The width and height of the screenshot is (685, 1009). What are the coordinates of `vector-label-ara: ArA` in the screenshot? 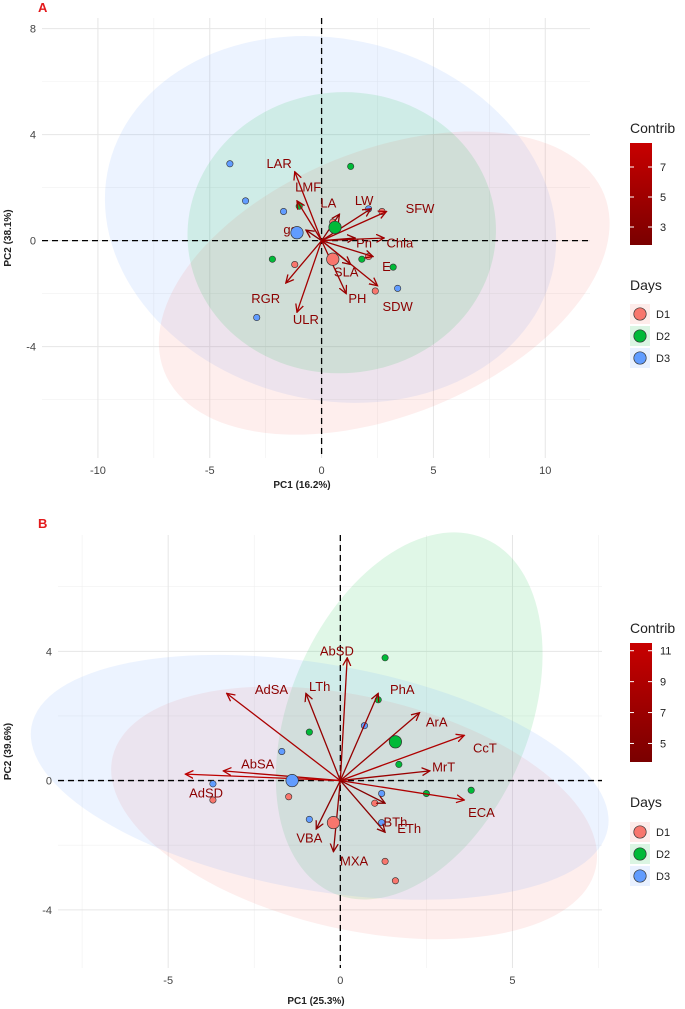 It's located at (437, 721).